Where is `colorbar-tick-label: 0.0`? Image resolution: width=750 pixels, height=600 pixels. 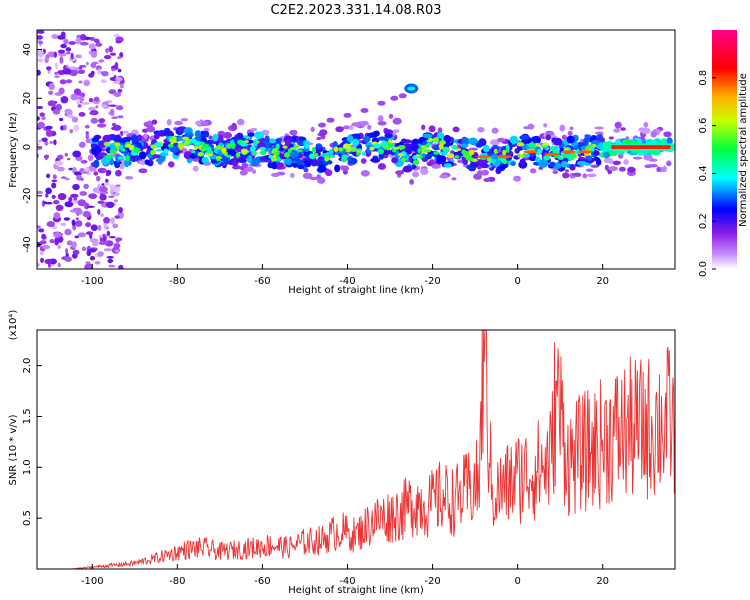
colorbar-tick-label: 0.0 is located at coordinates (703, 269).